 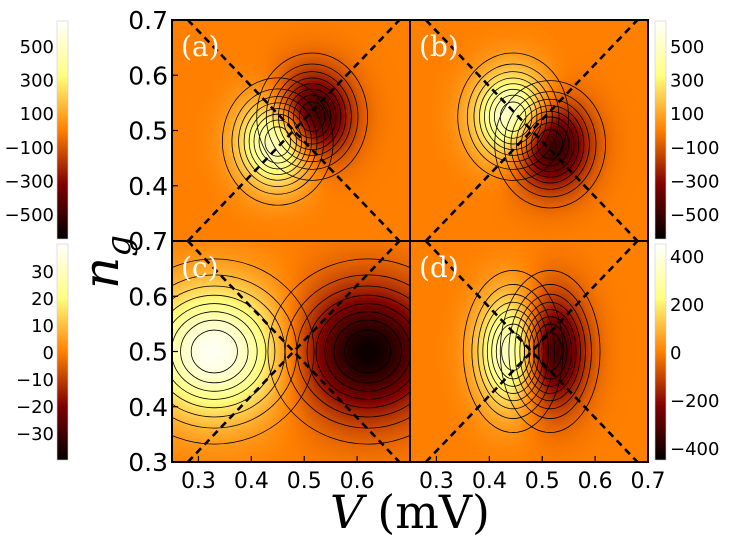 I want to click on panel-label: (b), so click(x=439, y=46).